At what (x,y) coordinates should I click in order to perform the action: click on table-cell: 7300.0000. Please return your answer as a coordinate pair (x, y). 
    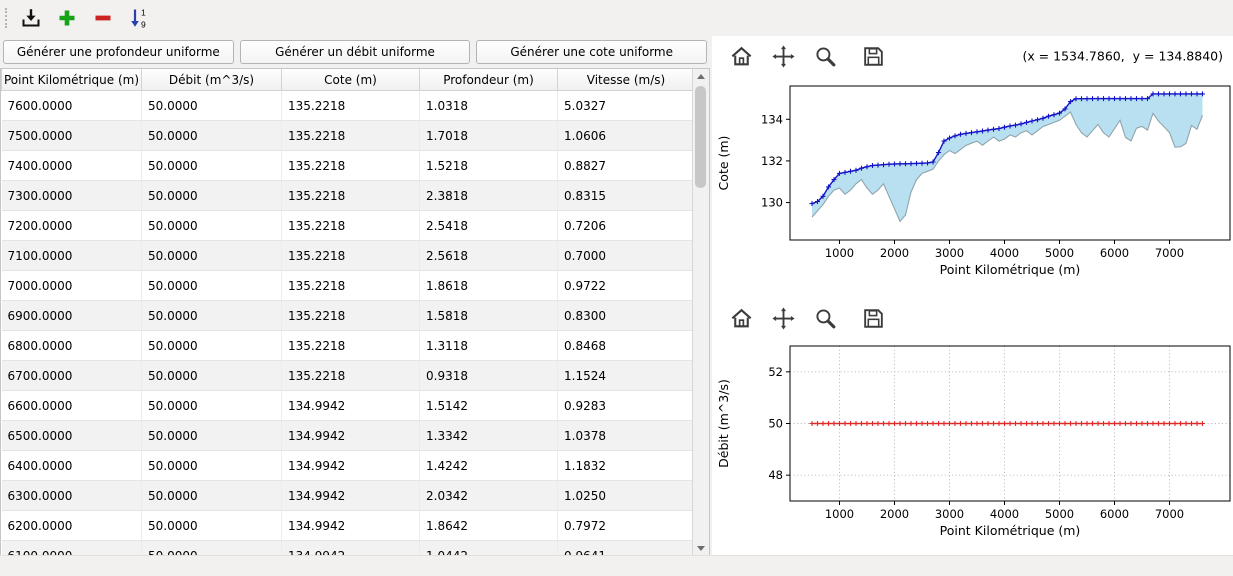
    Looking at the image, I should click on (71, 195).